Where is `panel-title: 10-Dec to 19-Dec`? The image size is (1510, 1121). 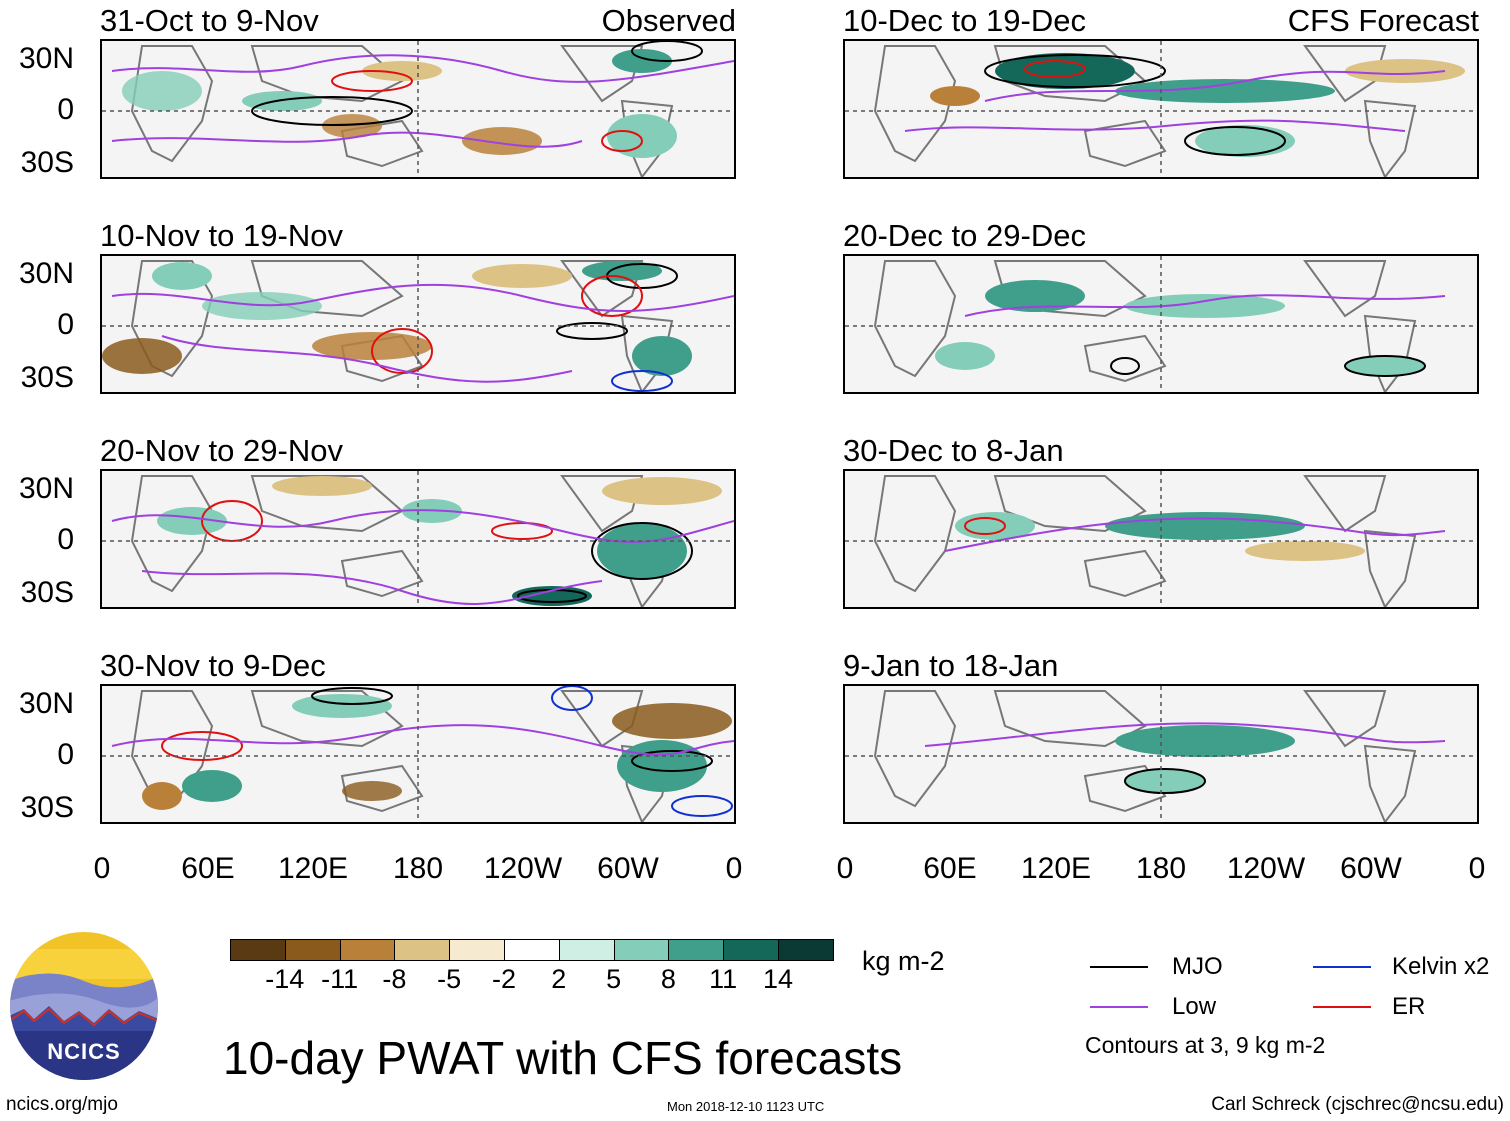
panel-title: 10-Dec to 19-Dec is located at coordinates (964, 20).